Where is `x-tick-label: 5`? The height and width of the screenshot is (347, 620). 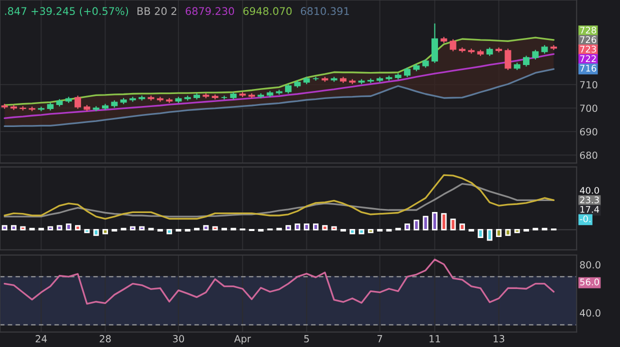
x-tick-label: 5 is located at coordinates (306, 338).